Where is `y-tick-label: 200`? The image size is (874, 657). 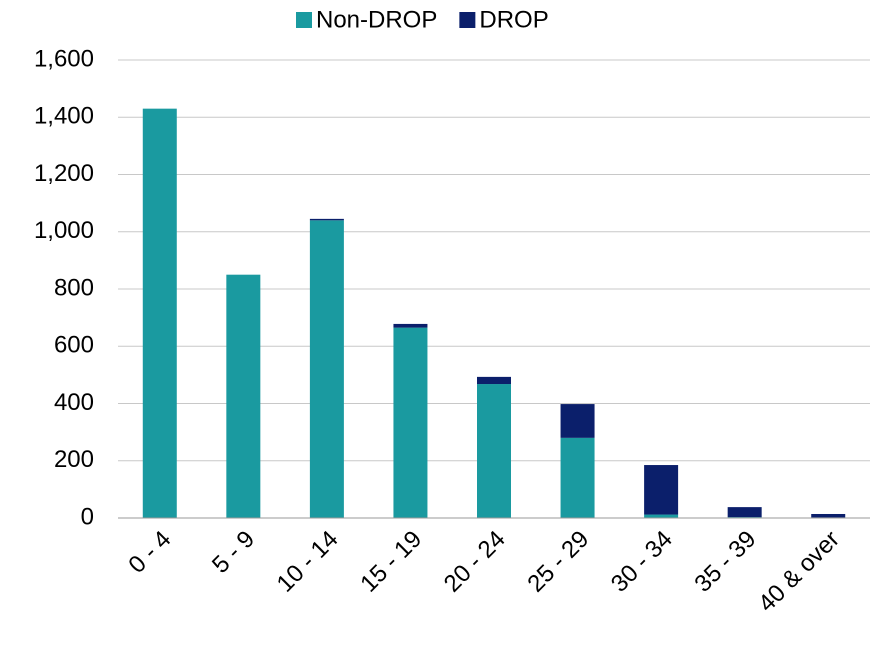 y-tick-label: 200 is located at coordinates (74, 459).